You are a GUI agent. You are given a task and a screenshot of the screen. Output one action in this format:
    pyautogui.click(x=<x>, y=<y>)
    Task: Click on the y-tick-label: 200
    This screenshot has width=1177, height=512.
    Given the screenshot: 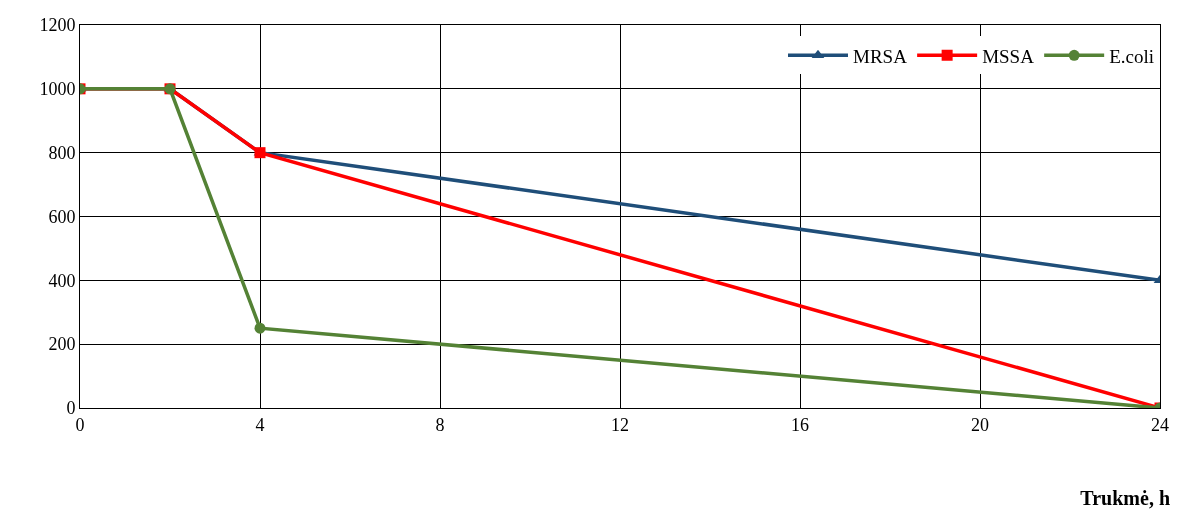 What is the action you would take?
    pyautogui.click(x=62, y=344)
    